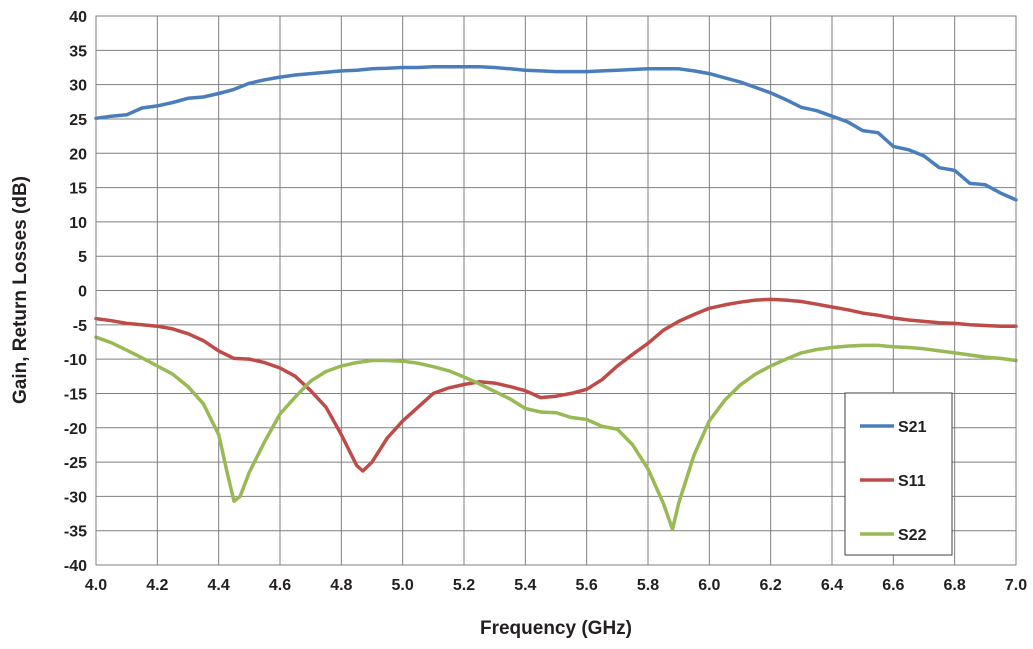  I want to click on x-tick-label: 6.0, so click(709, 585).